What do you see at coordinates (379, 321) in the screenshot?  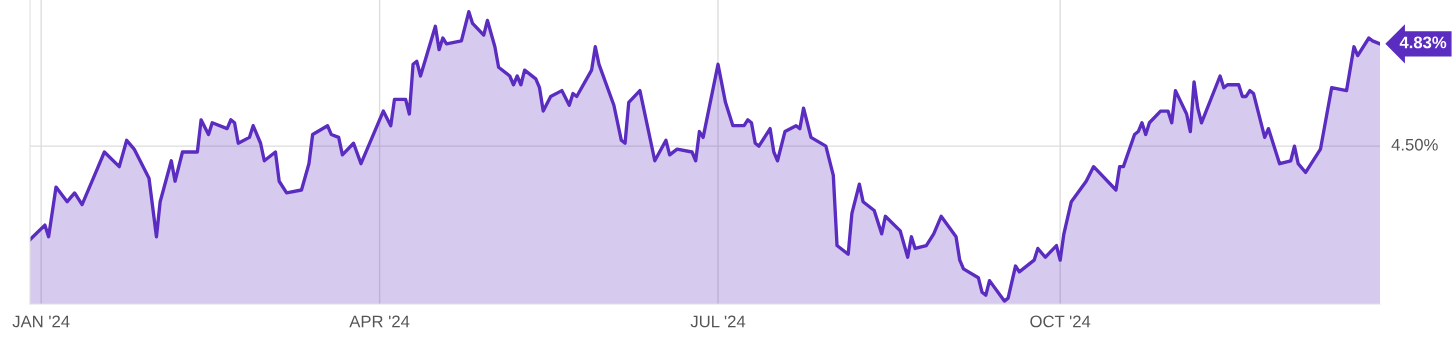 I see `x-tick-label: APR '24` at bounding box center [379, 321].